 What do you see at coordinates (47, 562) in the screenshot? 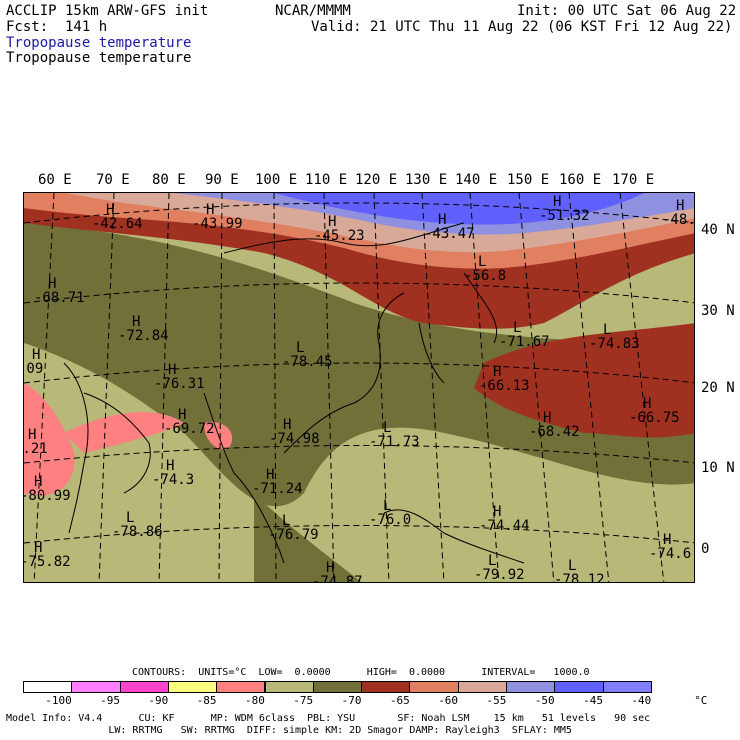
I see `extremum-value: -75.82` at bounding box center [47, 562].